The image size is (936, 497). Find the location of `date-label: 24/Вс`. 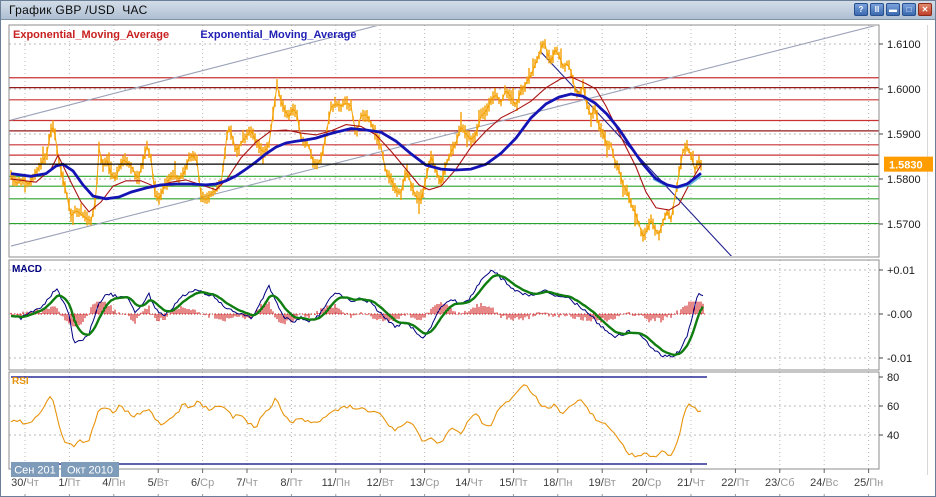

date-label: 24/Вс is located at coordinates (824, 483).